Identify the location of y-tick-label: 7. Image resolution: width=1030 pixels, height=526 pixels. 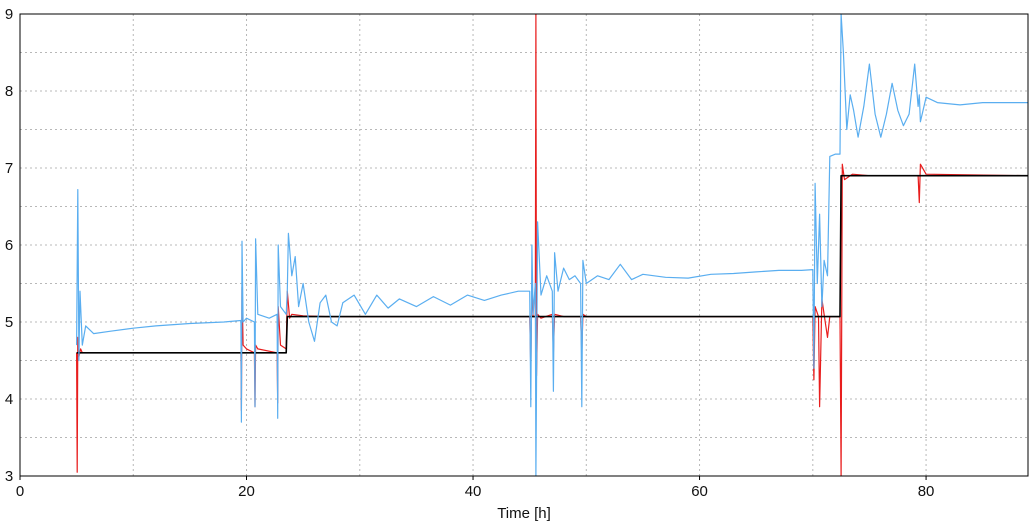
(9, 168).